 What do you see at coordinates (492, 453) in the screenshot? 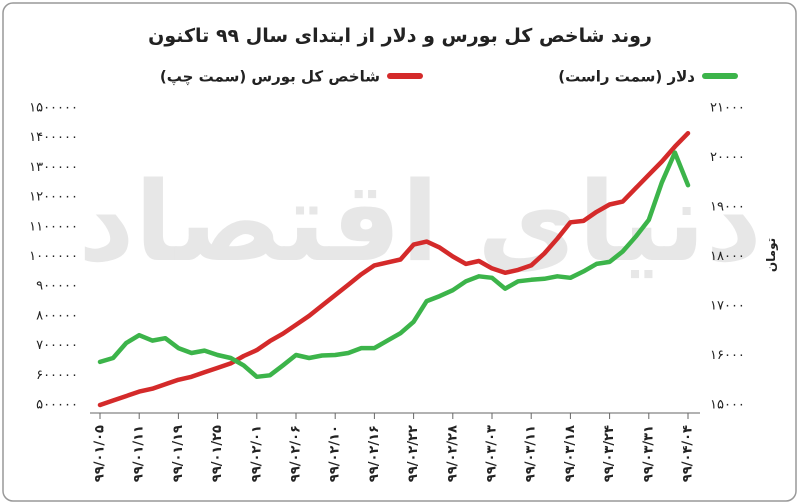
I see `x-tick-label: ۹۹/۰۳/۰۳` at bounding box center [492, 453].